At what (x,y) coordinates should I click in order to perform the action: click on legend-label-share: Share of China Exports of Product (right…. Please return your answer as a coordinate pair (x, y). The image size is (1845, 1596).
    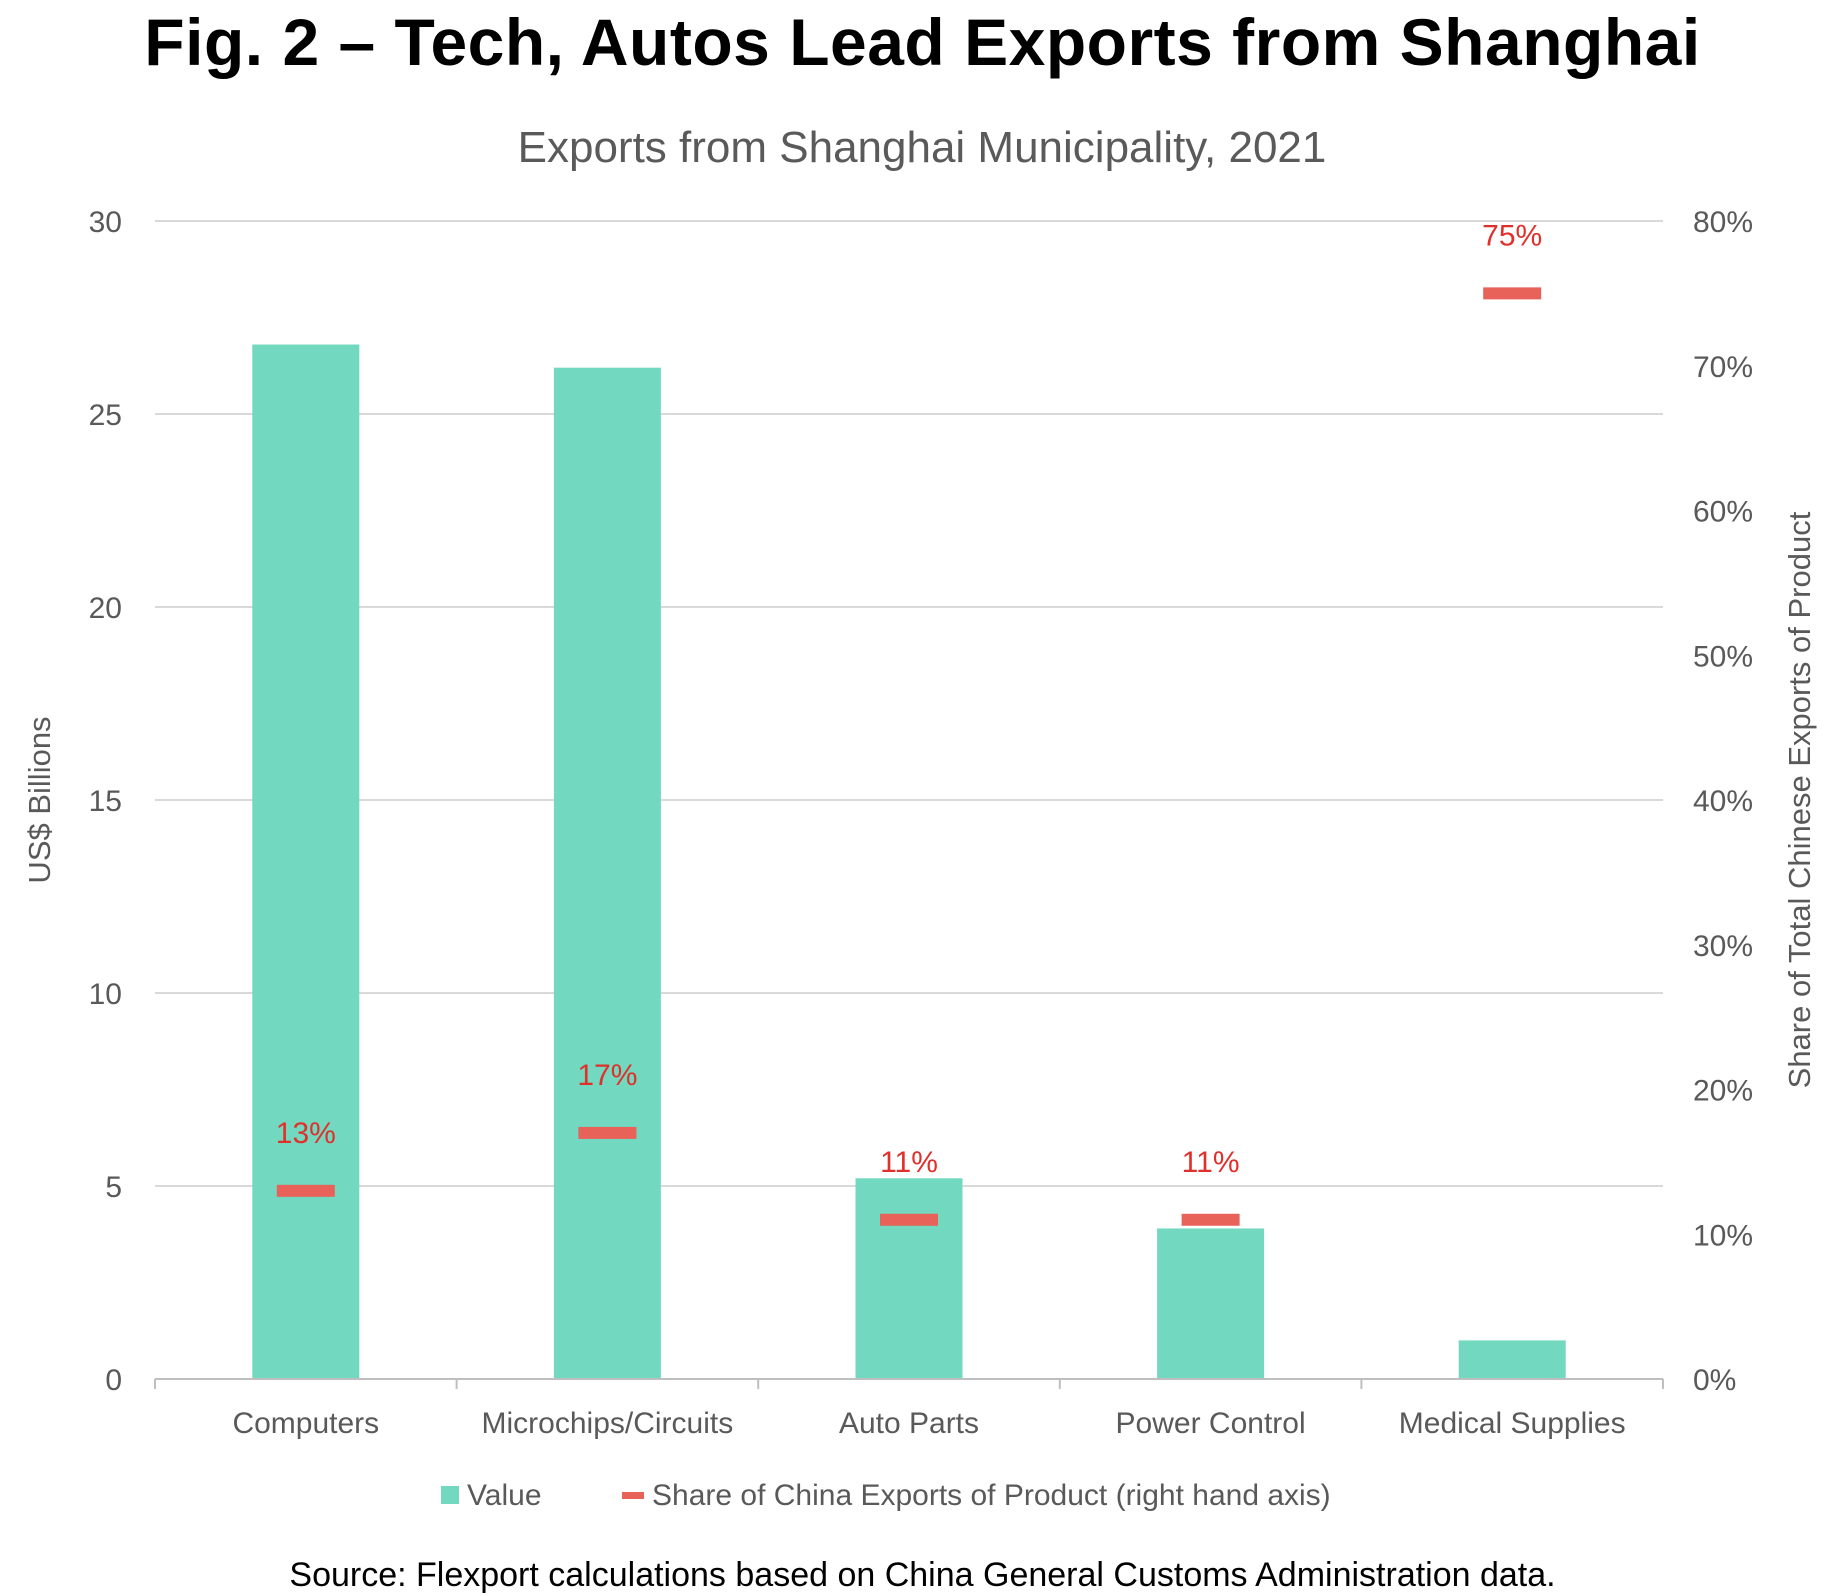
    Looking at the image, I should click on (991, 1495).